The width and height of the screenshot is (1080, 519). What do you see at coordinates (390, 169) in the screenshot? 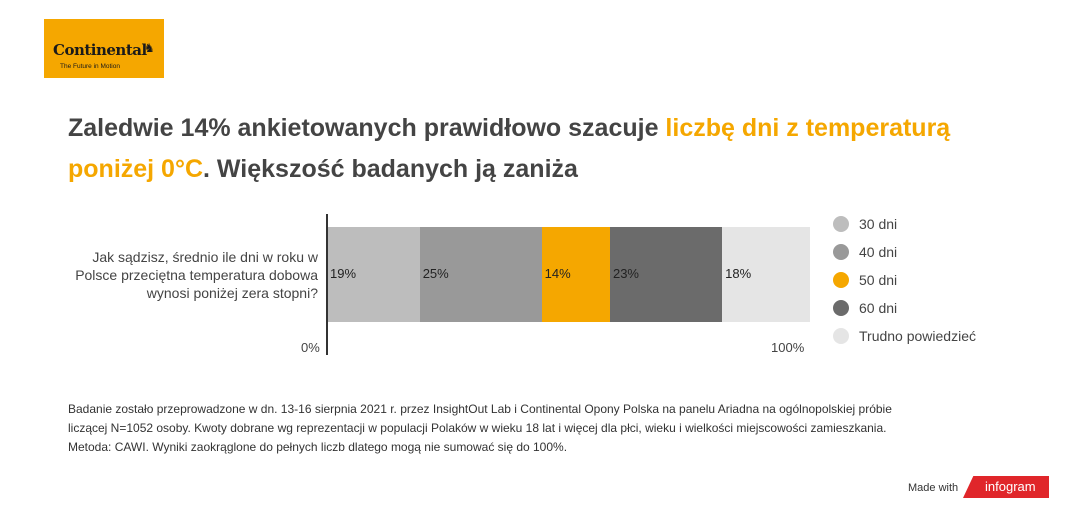
I see `title-text-end: . Większość badanych ją zaniża` at bounding box center [390, 169].